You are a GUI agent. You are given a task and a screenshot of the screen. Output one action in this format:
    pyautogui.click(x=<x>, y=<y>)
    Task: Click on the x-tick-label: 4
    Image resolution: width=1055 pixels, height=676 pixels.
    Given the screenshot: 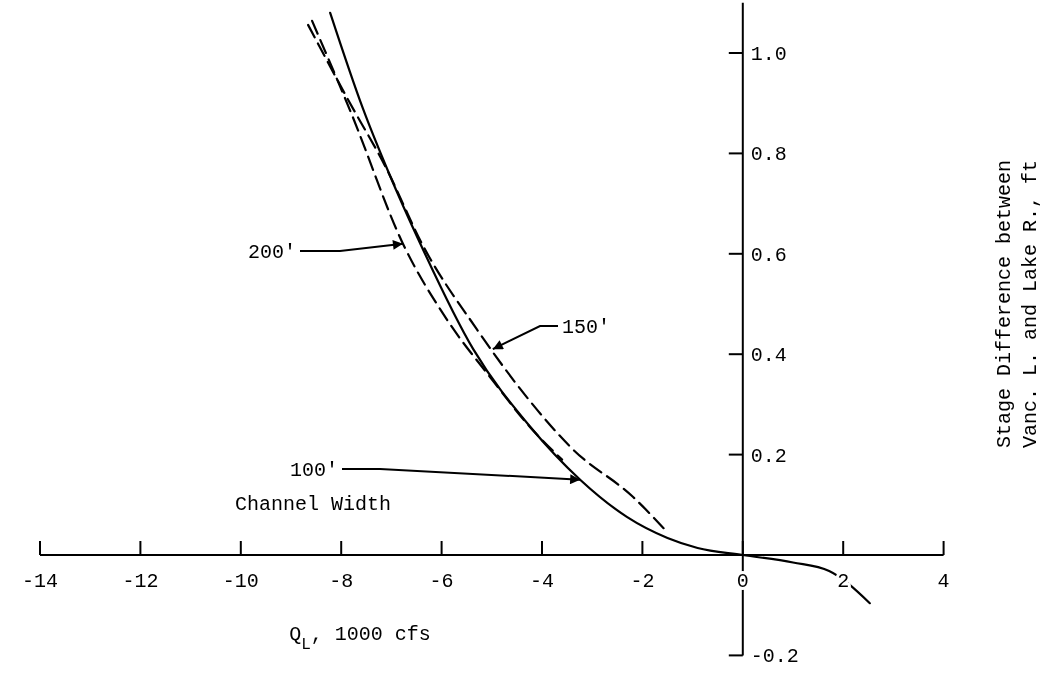 What is the action you would take?
    pyautogui.click(x=943, y=581)
    